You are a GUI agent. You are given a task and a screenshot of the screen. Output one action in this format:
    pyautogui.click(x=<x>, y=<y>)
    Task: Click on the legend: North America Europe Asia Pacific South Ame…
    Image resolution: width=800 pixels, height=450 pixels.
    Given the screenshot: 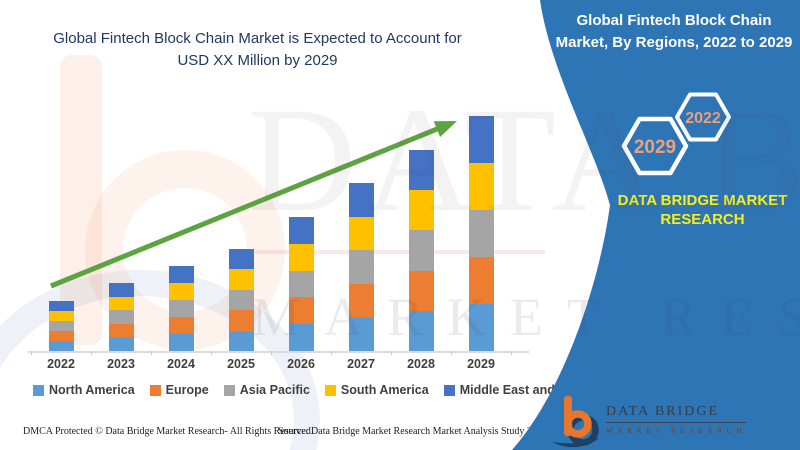 What is the action you would take?
    pyautogui.click(x=313, y=390)
    